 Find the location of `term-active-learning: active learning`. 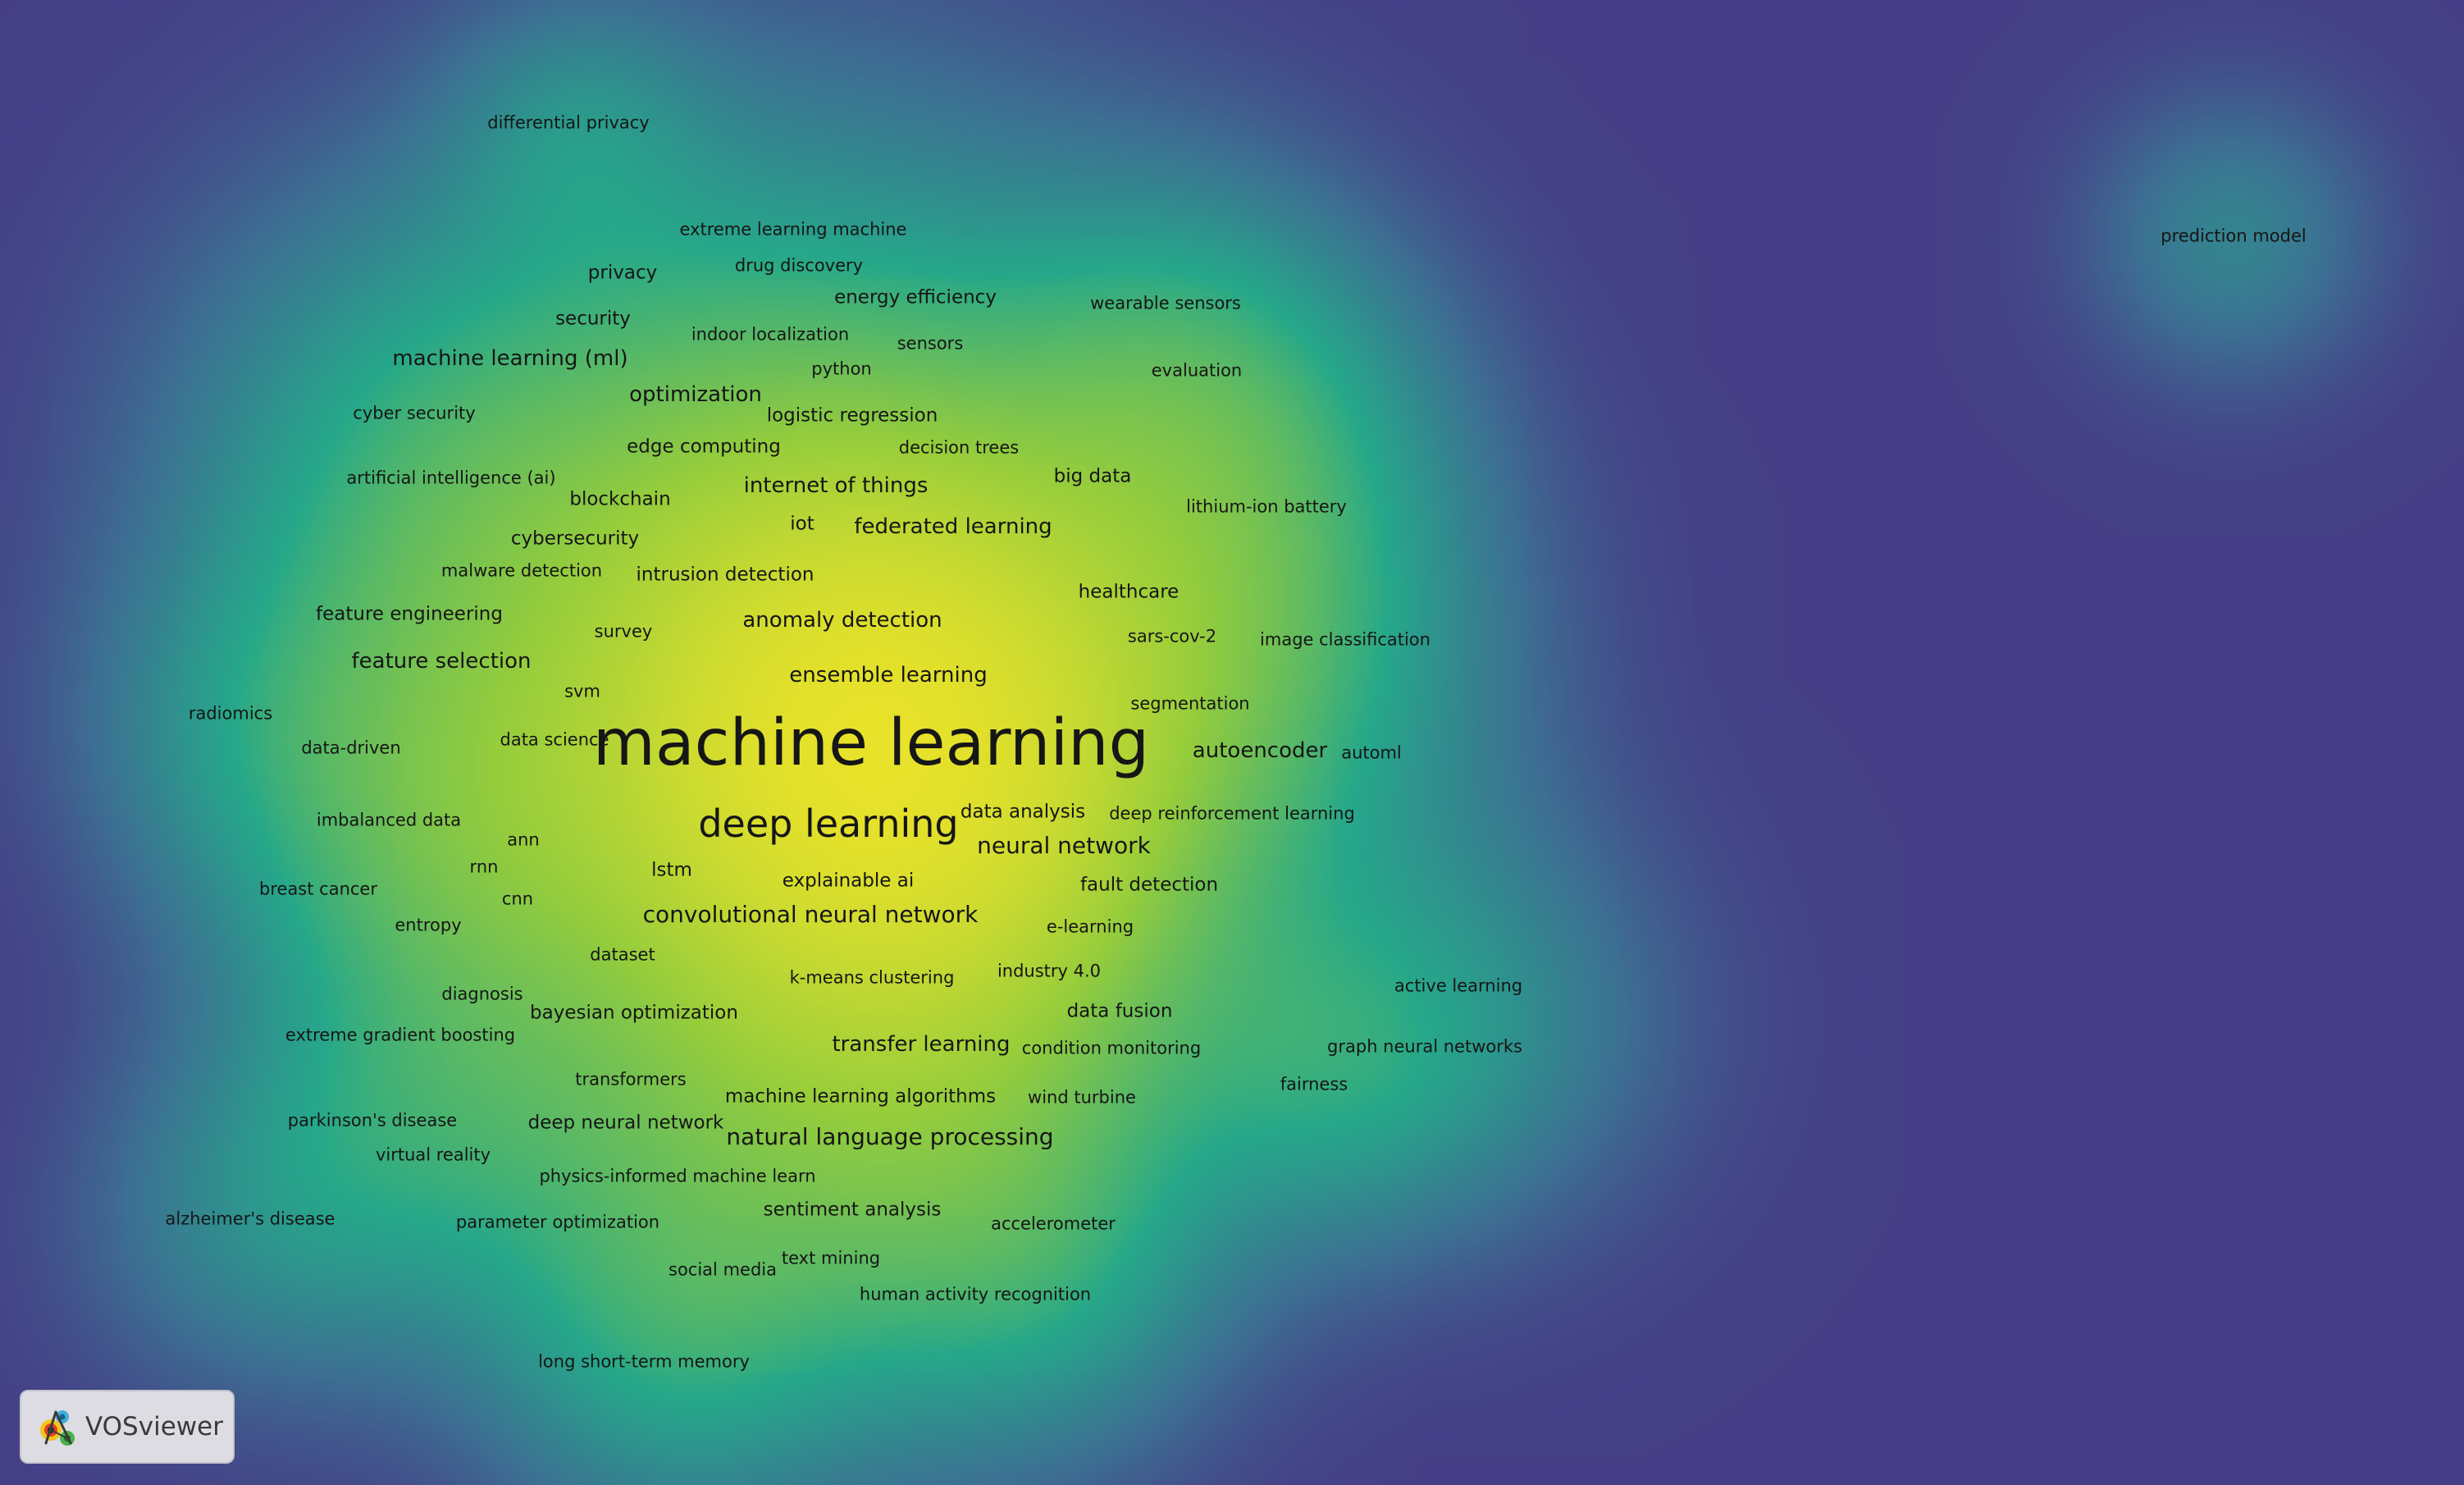

term-active-learning: active learning is located at coordinates (1458, 986).